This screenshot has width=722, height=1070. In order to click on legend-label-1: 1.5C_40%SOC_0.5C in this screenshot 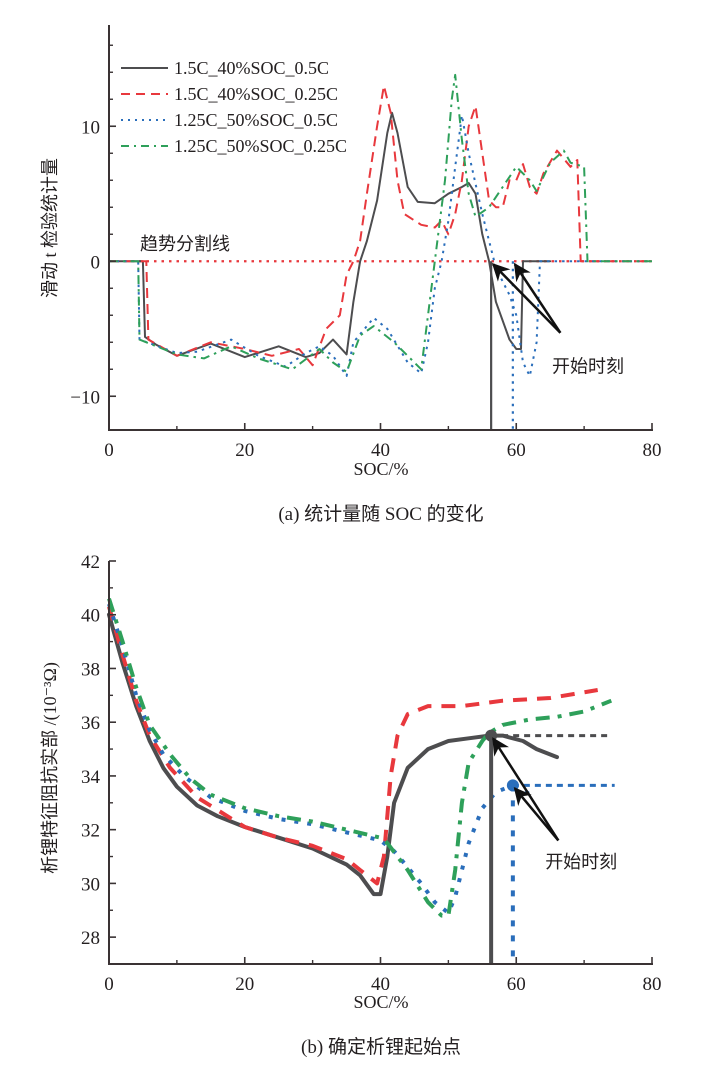, I will do `click(251, 68)`.